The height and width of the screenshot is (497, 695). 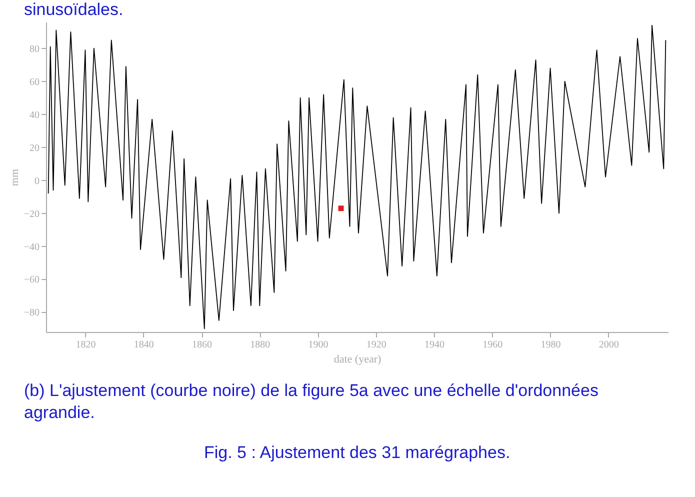 What do you see at coordinates (492, 345) in the screenshot?
I see `x-tick-label: 1960` at bounding box center [492, 345].